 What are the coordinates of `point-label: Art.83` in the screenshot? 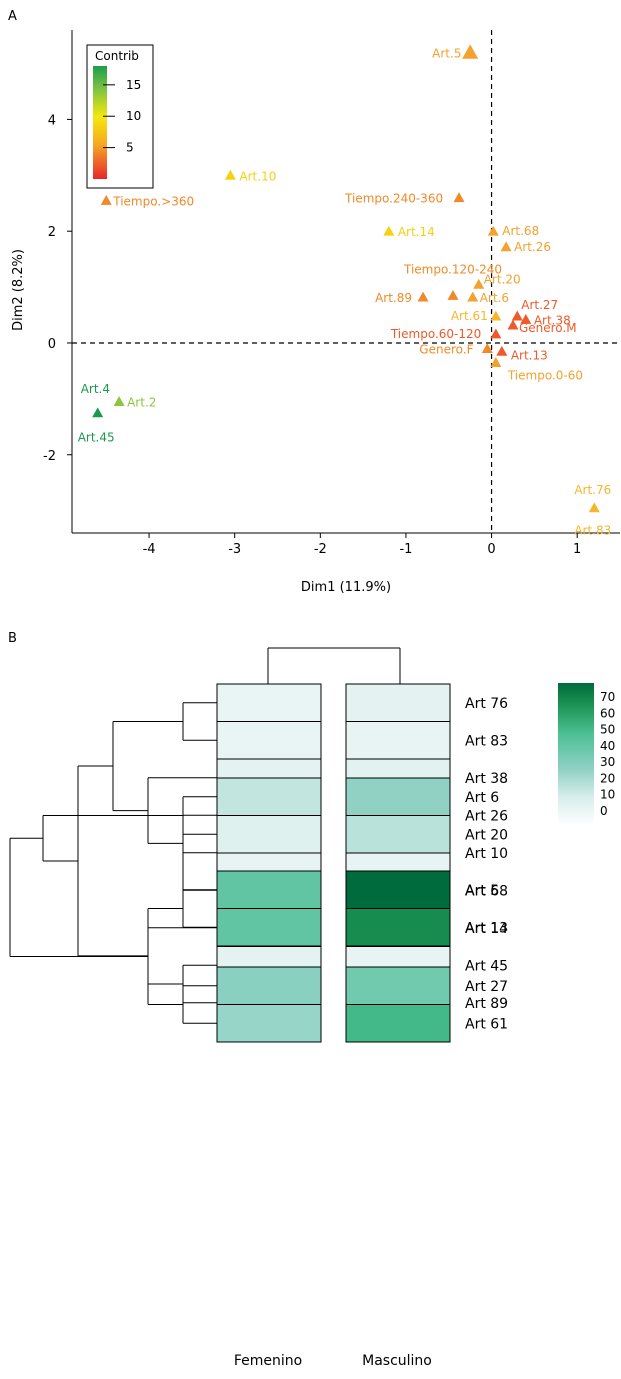 It's located at (592, 531).